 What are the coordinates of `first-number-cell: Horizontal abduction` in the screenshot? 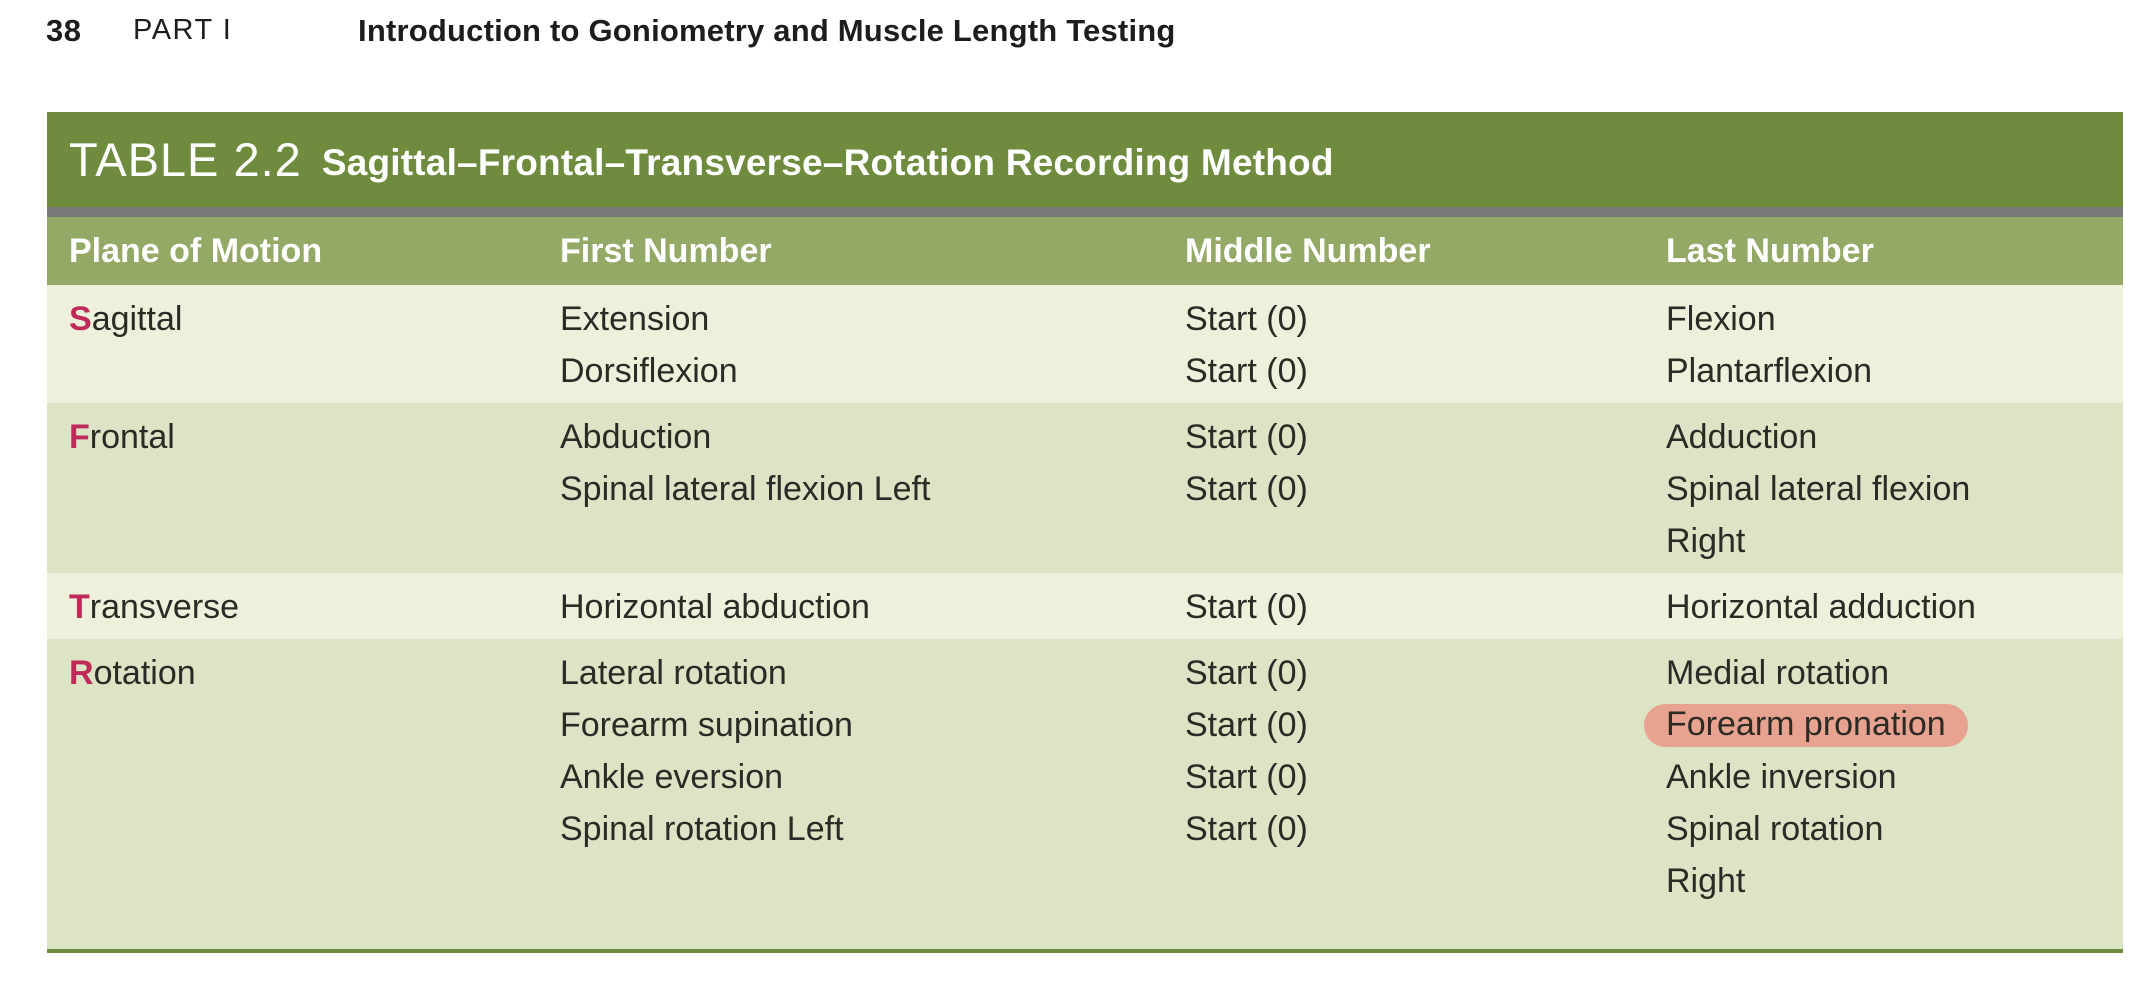 It's located at (872, 607).